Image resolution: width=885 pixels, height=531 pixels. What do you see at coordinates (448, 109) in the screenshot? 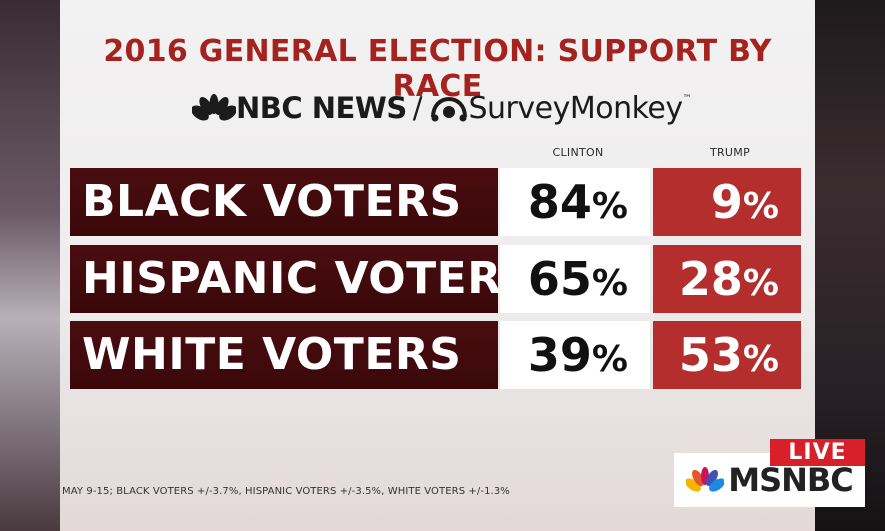
I see `surveymonkey-icon` at bounding box center [448, 109].